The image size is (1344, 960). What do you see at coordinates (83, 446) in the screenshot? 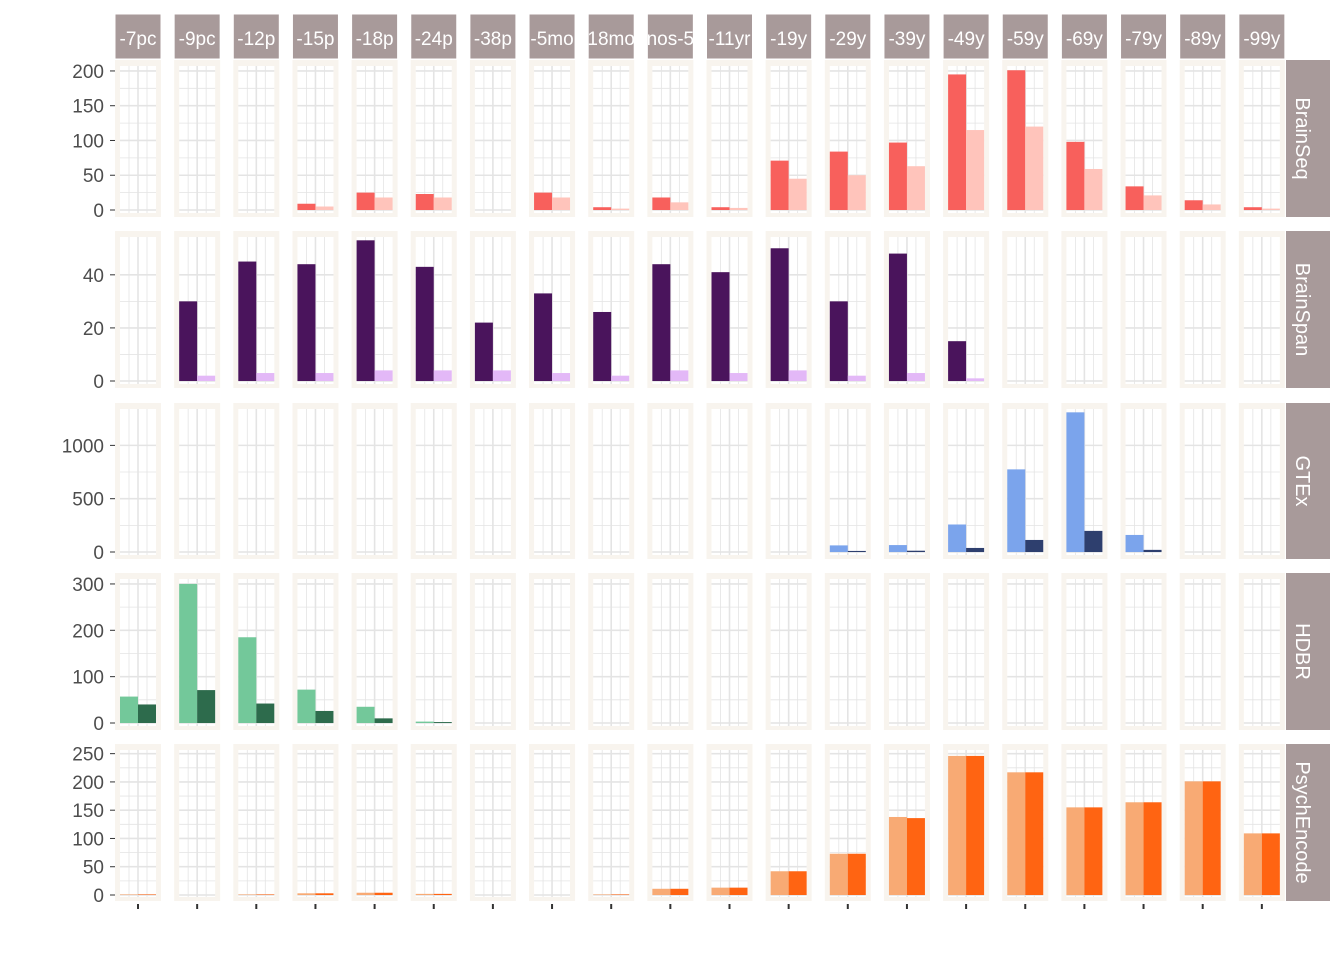
I see `y-tick-label: 1000` at bounding box center [83, 446].